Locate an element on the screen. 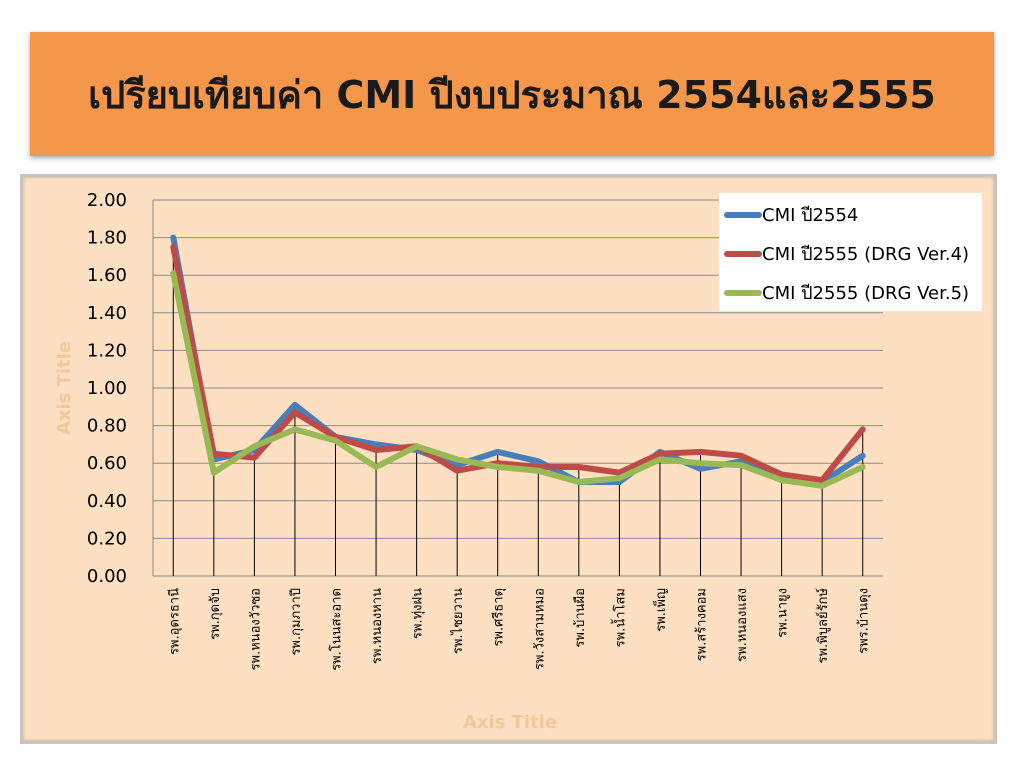 This screenshot has width=1024, height=768. x-tick-label: รพ.กุมภวาปี is located at coordinates (296, 622).